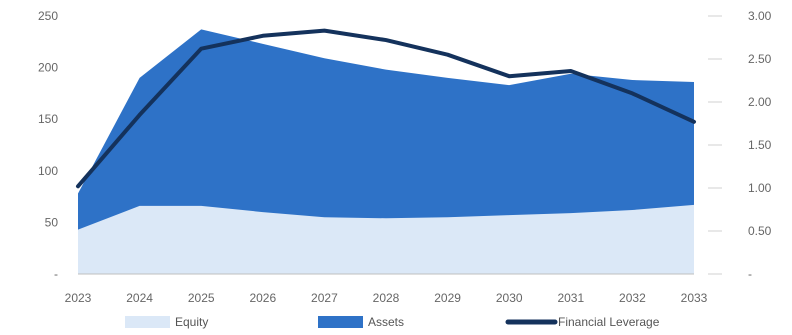 Image resolution: width=792 pixels, height=335 pixels. What do you see at coordinates (760, 145) in the screenshot?
I see `right-tick-label: 1.50` at bounding box center [760, 145].